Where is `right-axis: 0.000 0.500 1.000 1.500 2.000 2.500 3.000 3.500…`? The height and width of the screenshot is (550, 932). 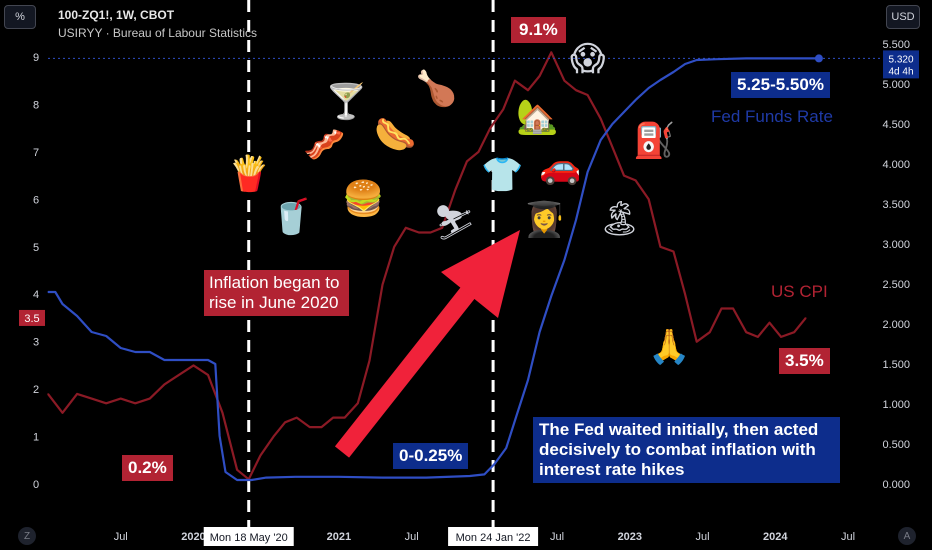 right-axis: 0.000 0.500 1.000 1.500 2.000 2.500 3.000 3.500… is located at coordinates (900, 265).